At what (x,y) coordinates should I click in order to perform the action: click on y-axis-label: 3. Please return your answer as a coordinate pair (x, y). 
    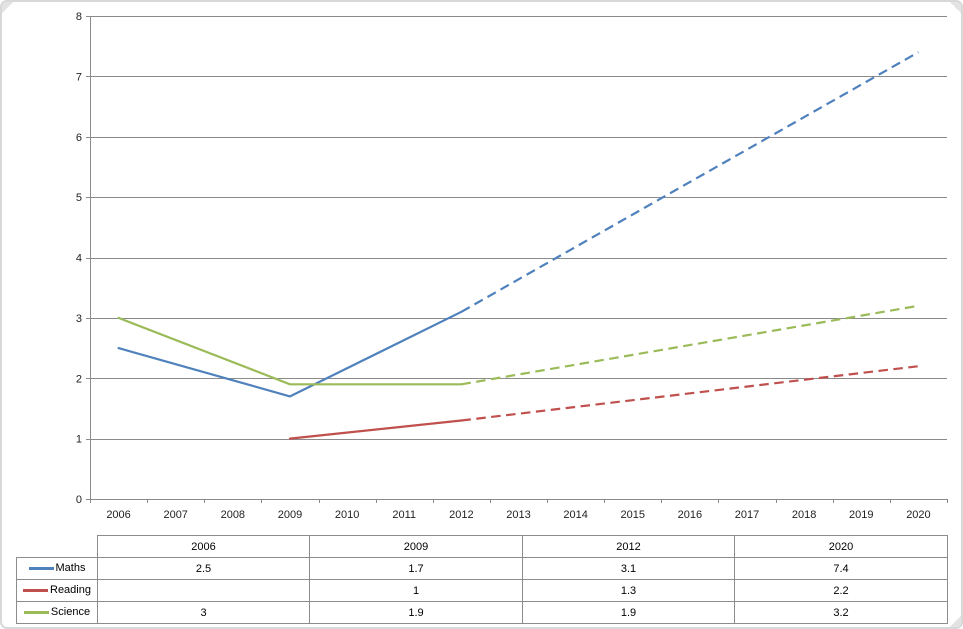
    Looking at the image, I should click on (79, 319).